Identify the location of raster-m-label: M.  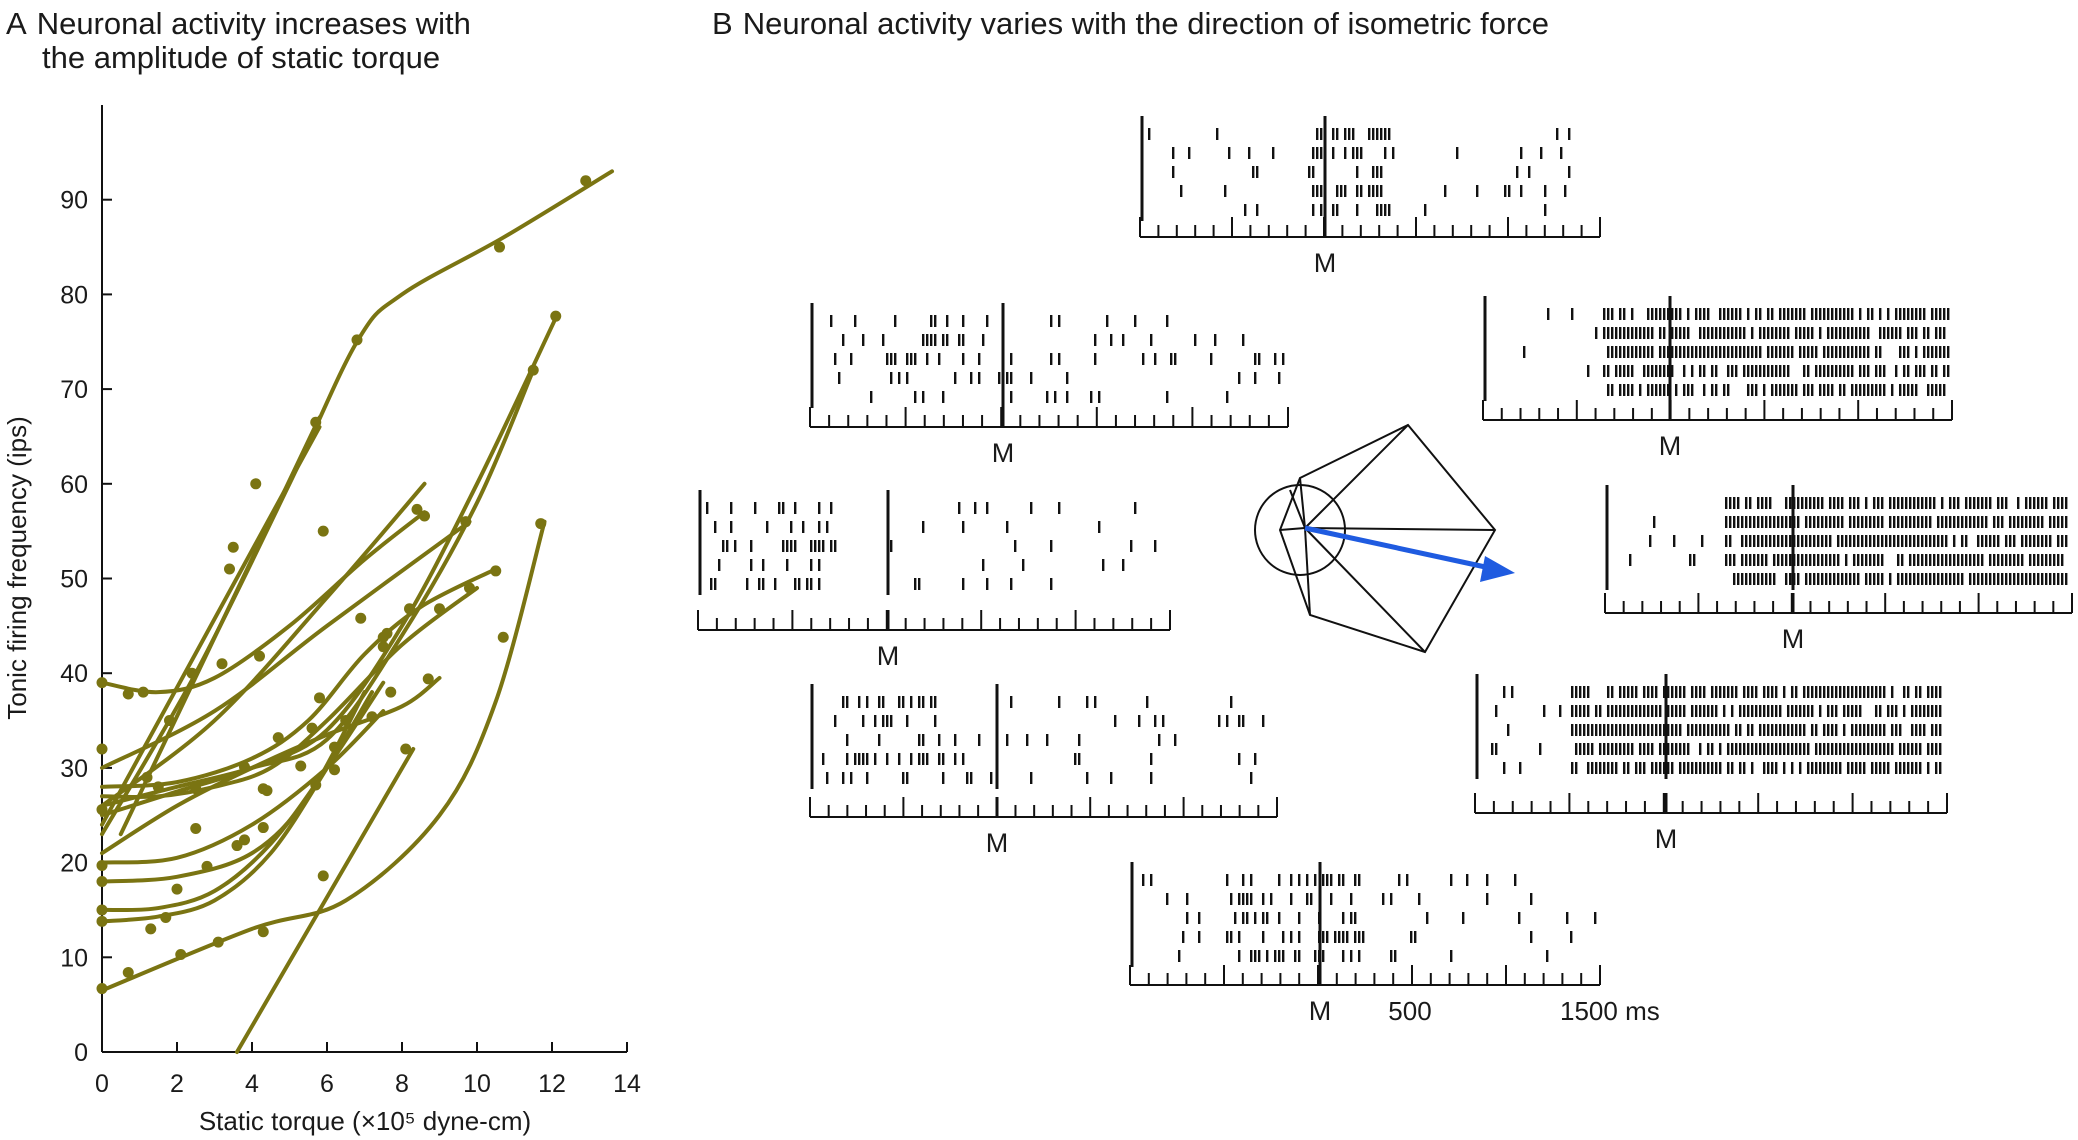
(1003, 453).